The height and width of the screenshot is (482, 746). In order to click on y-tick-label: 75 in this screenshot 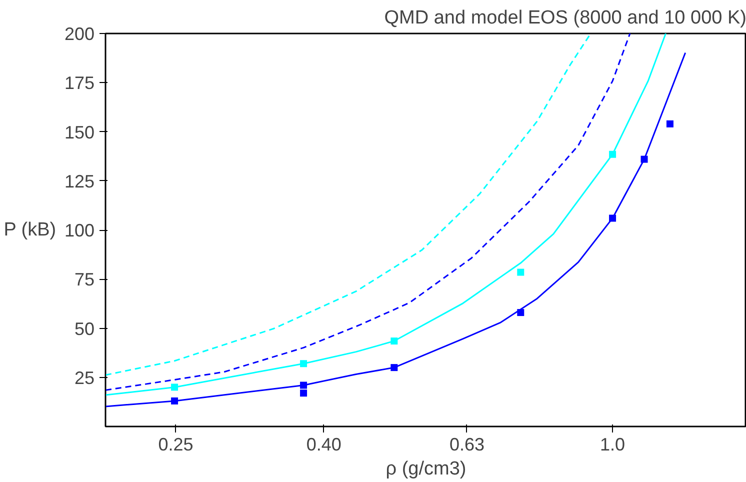, I will do `click(84, 280)`.